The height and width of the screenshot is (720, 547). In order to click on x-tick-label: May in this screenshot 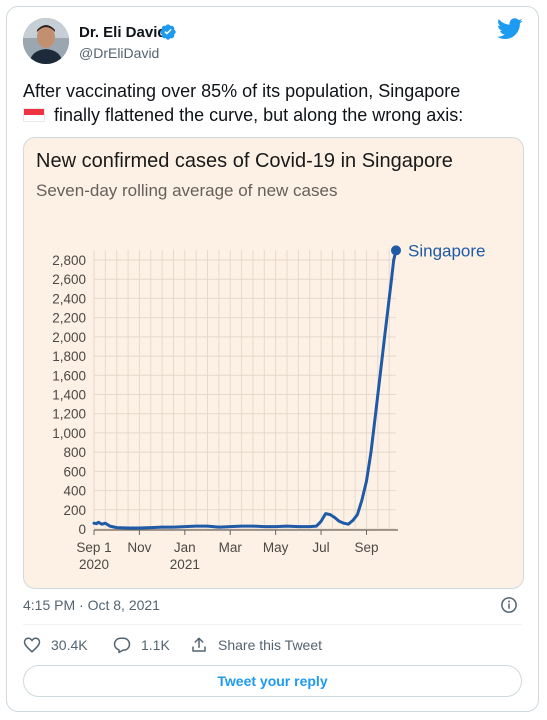, I will do `click(276, 547)`.